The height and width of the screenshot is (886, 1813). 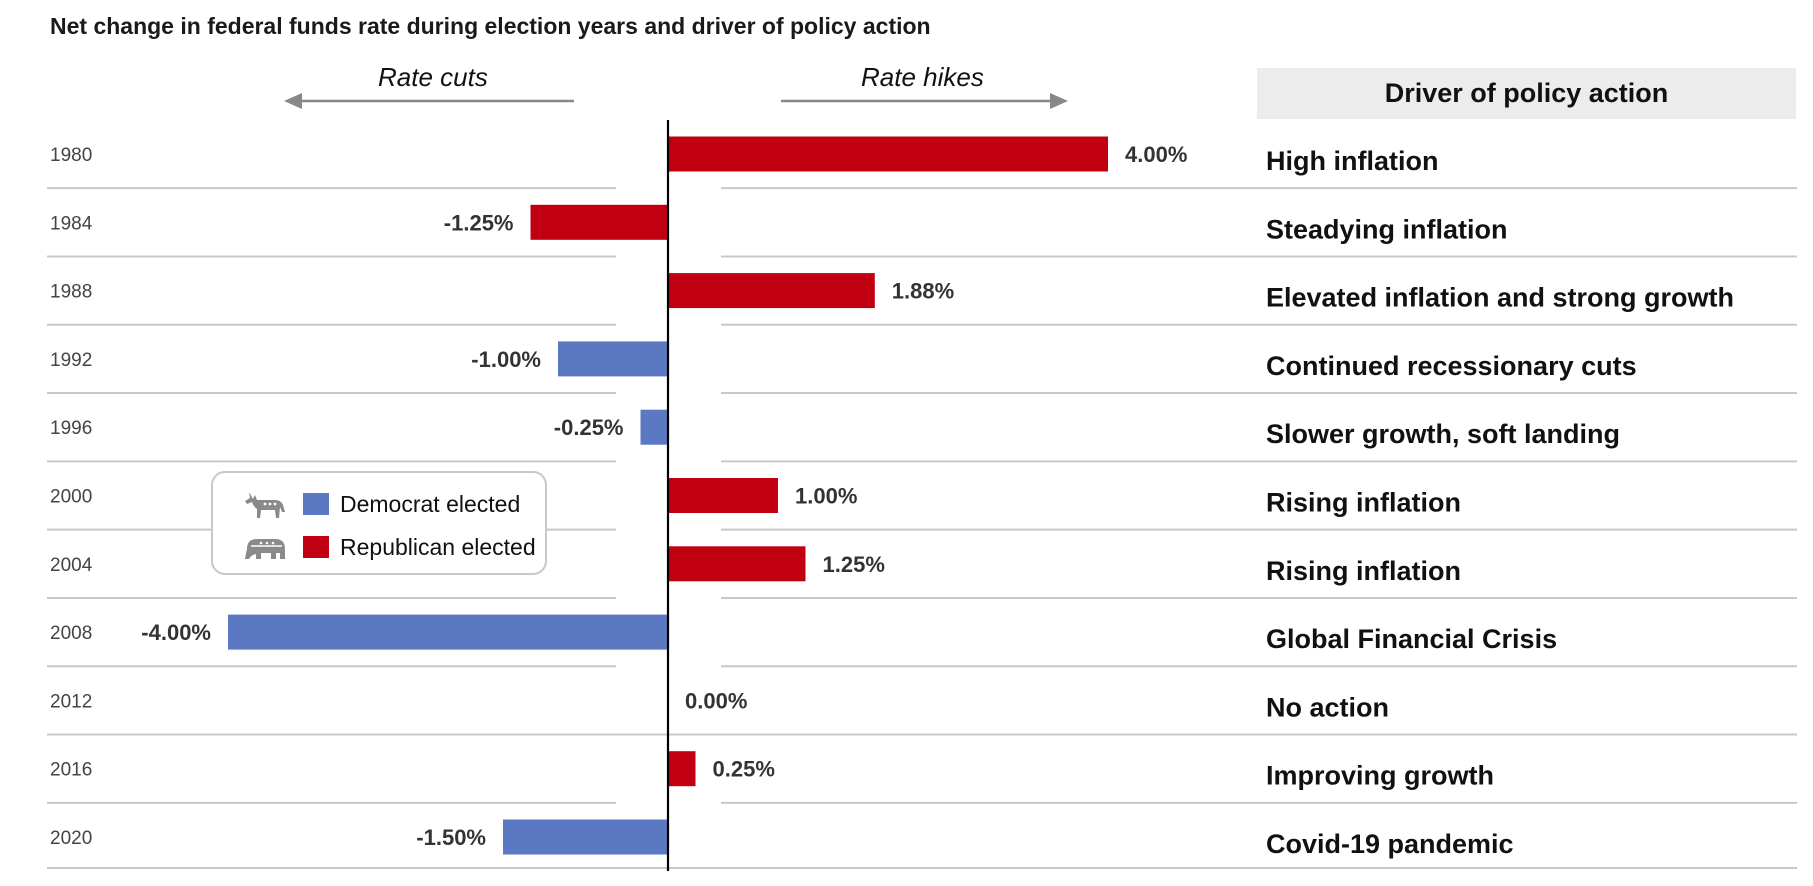 I want to click on rate-hikes-label: Rate hikes, so click(x=922, y=77).